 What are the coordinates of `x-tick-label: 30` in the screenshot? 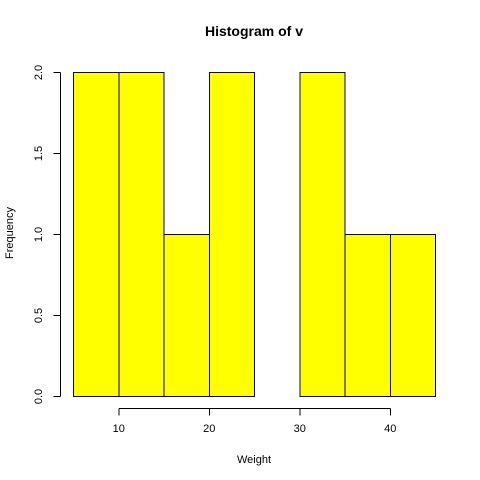 It's located at (300, 429).